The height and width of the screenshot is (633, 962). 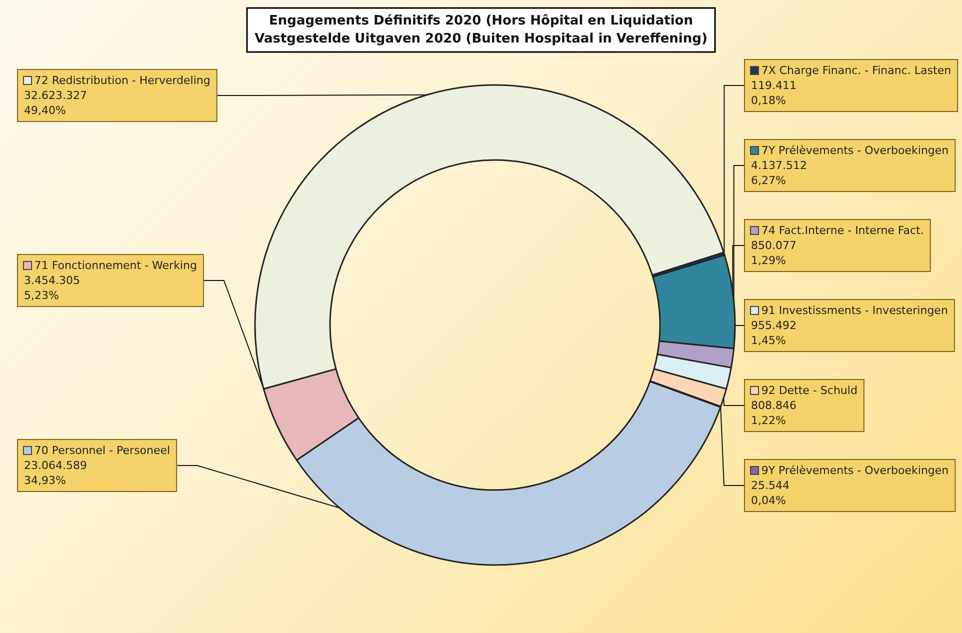 What do you see at coordinates (55, 473) in the screenshot?
I see `data-label: 23.064.589 34,93%` at bounding box center [55, 473].